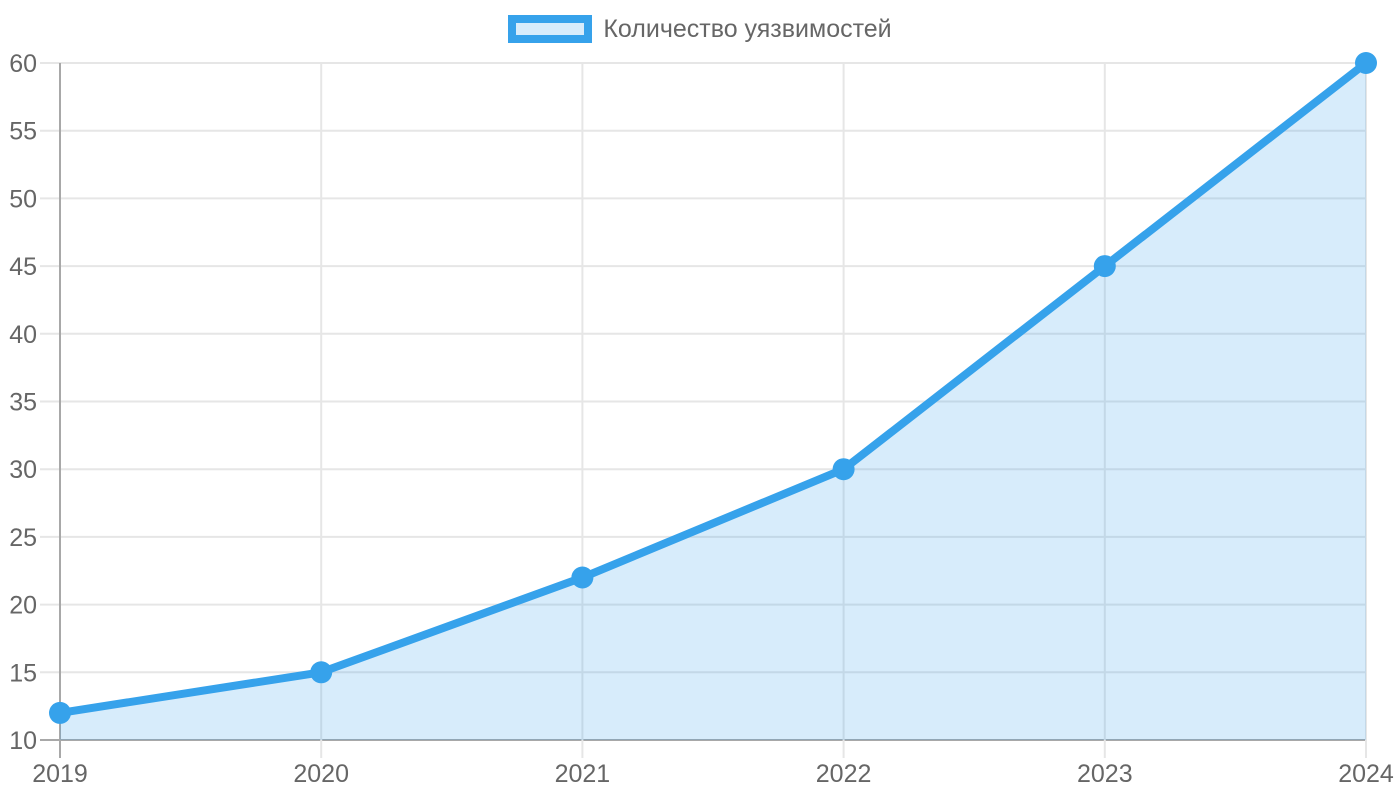 This screenshot has width=1400, height=800. Describe the element at coordinates (550, 29) in the screenshot. I see `legend-series-swatch` at that location.